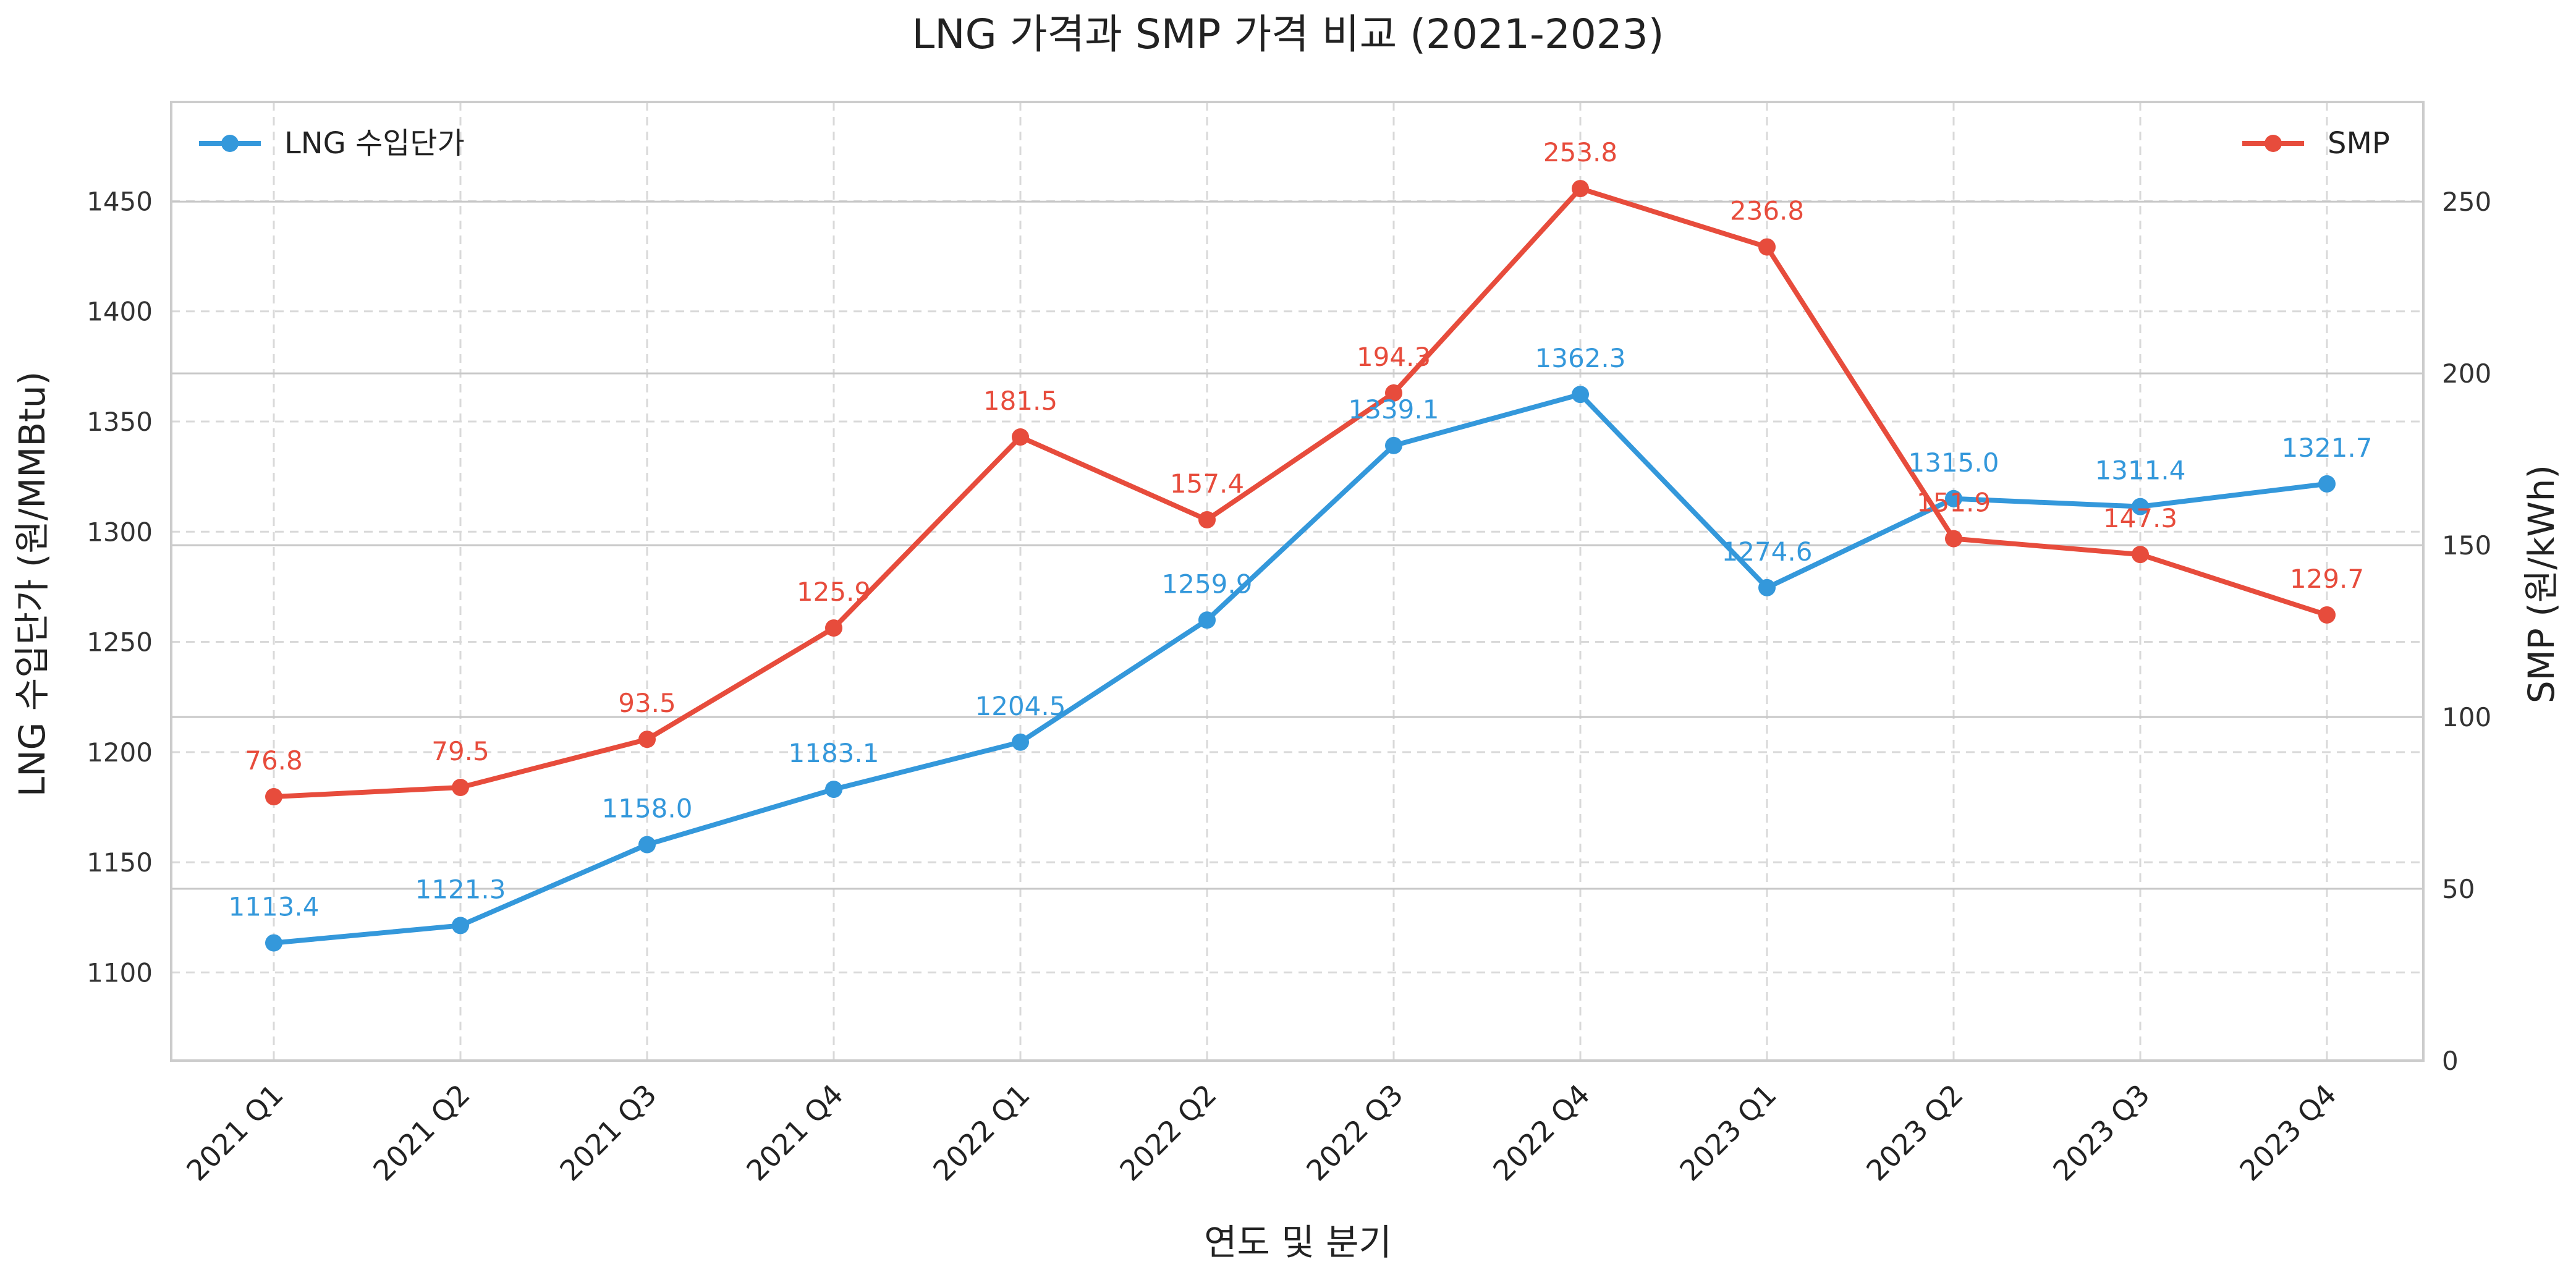 Image resolution: width=2576 pixels, height=1280 pixels. I want to click on y-tick-label-right: 0, so click(2450, 1061).